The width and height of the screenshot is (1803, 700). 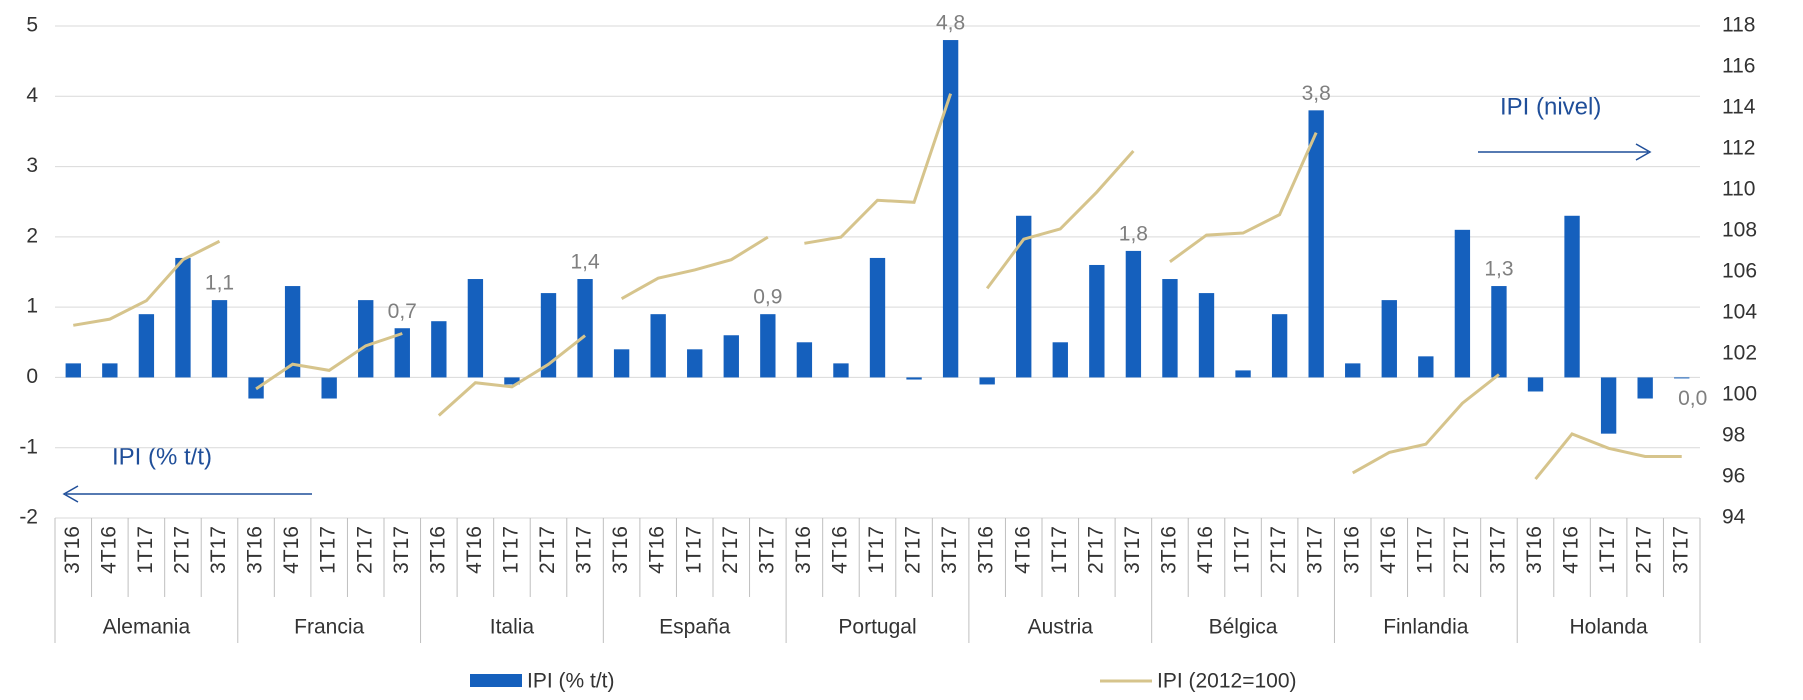 I want to click on data-label: 4,8, so click(x=950, y=23).